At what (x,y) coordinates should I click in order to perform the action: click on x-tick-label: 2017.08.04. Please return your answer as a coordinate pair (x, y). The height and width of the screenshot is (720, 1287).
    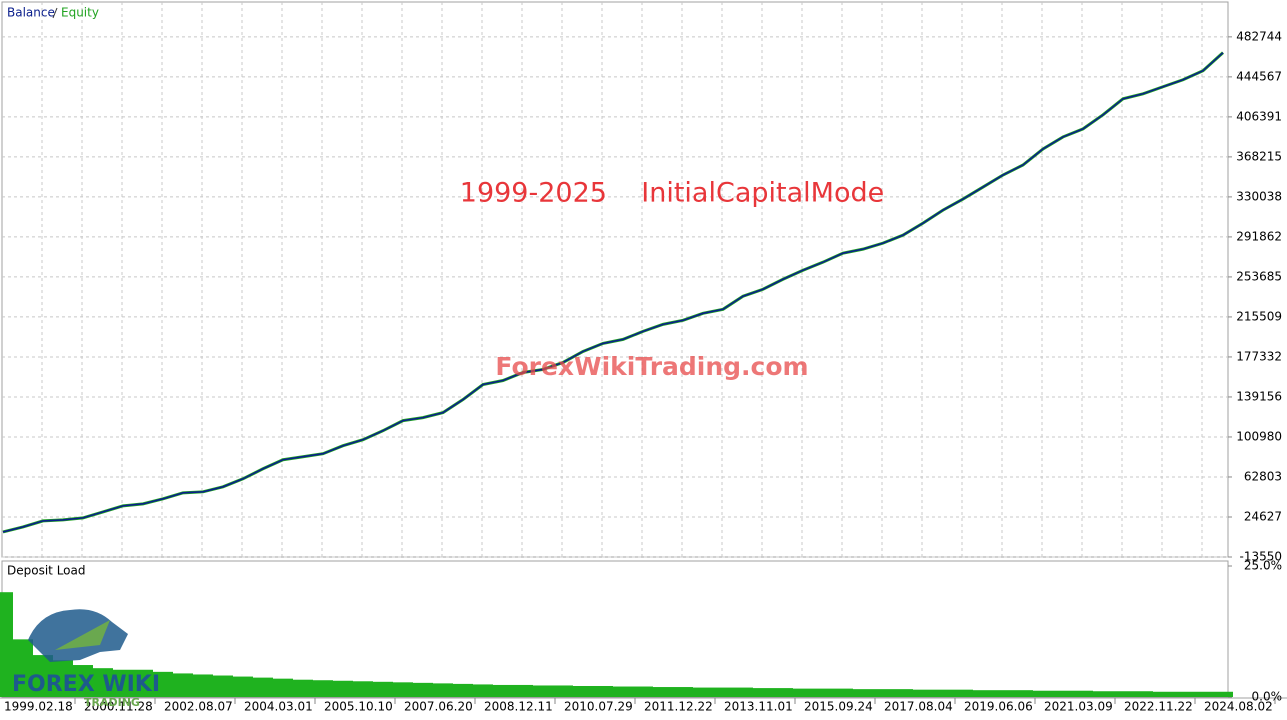
    Looking at the image, I should click on (918, 707).